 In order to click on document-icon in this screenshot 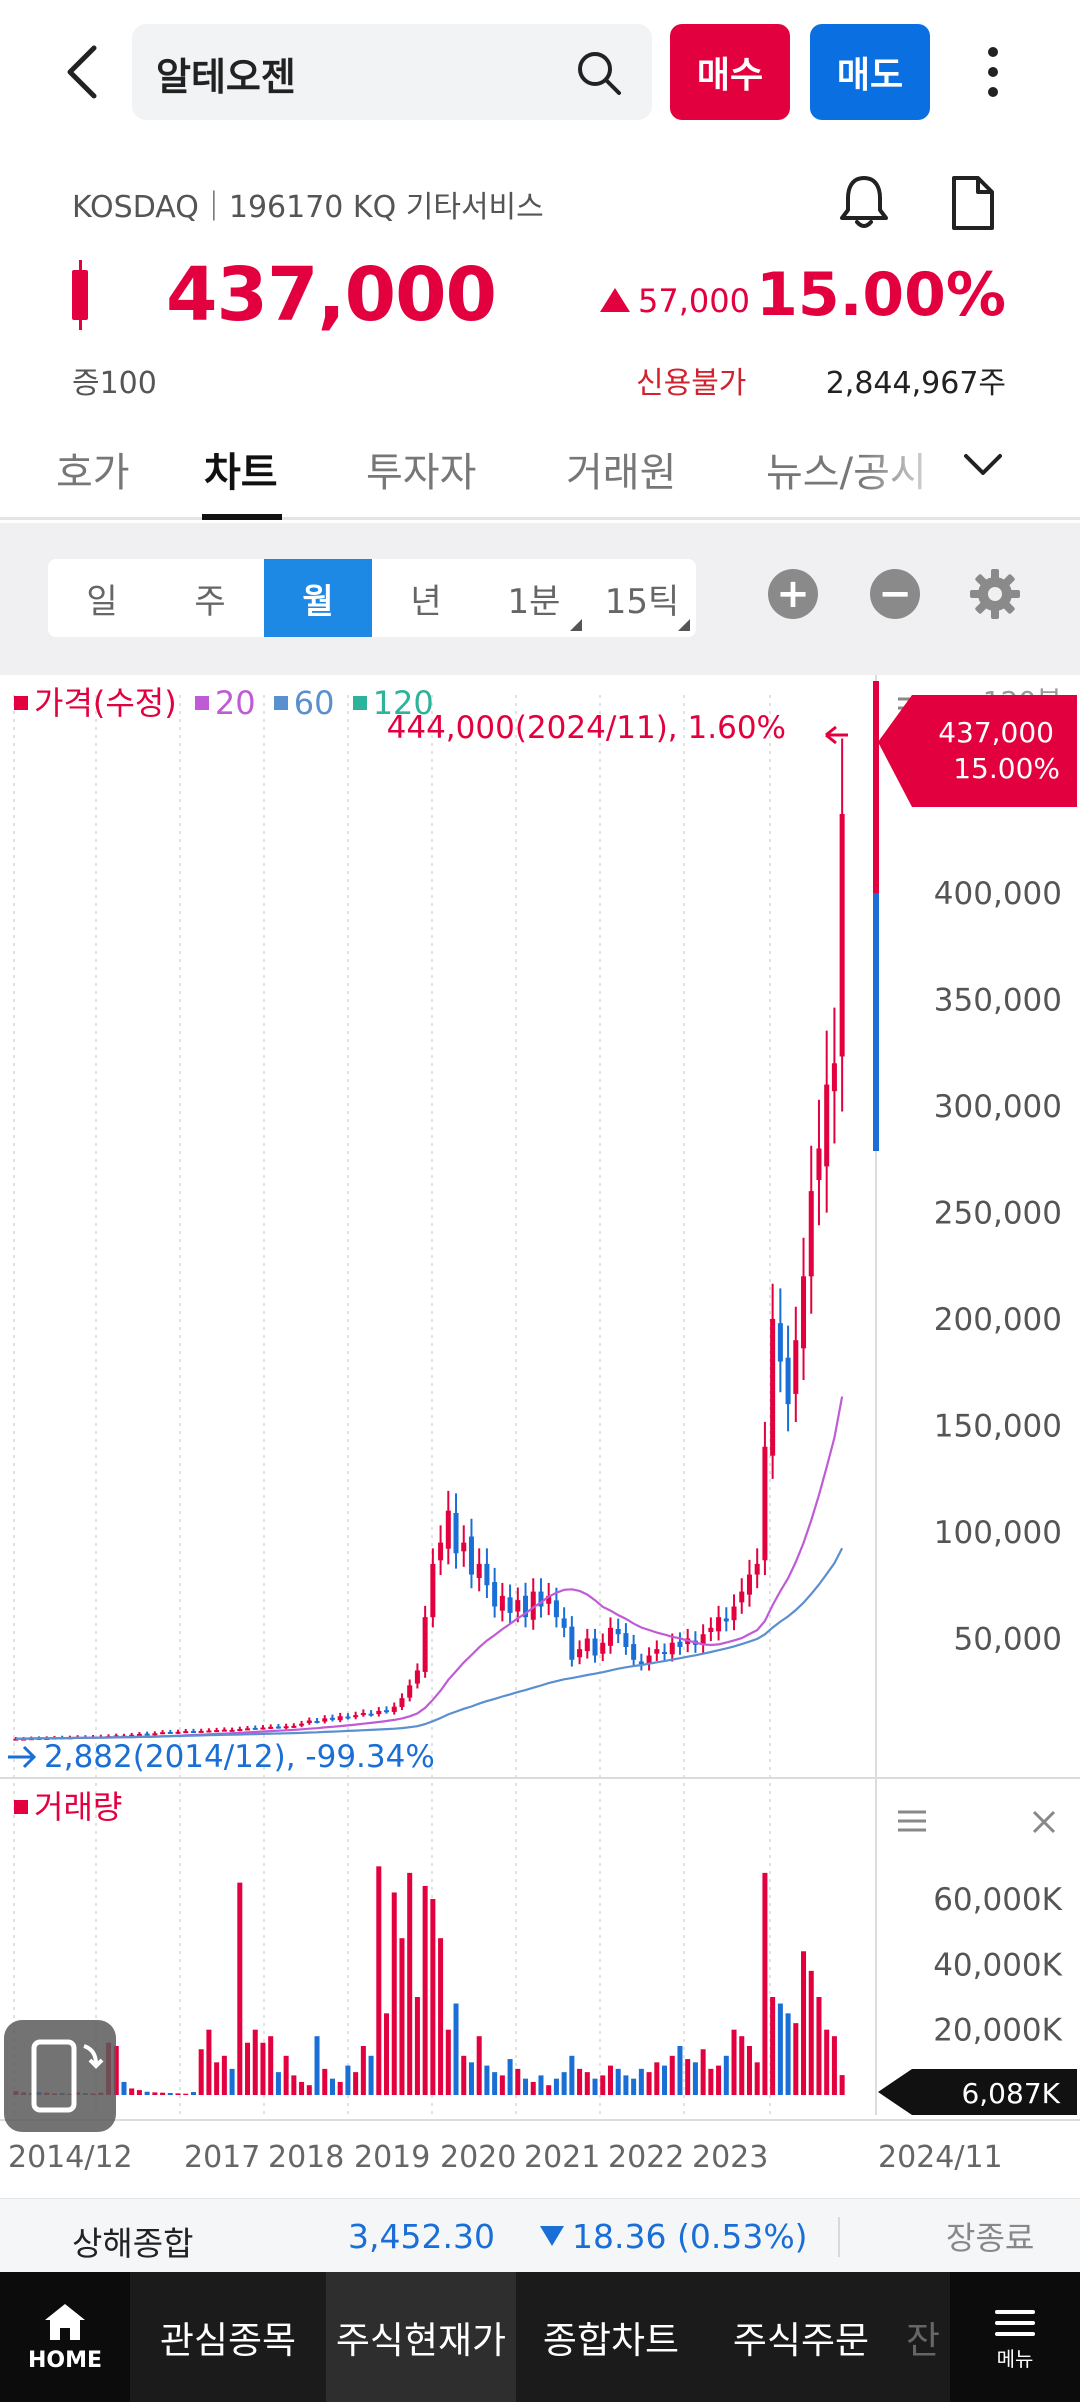, I will do `click(972, 205)`.